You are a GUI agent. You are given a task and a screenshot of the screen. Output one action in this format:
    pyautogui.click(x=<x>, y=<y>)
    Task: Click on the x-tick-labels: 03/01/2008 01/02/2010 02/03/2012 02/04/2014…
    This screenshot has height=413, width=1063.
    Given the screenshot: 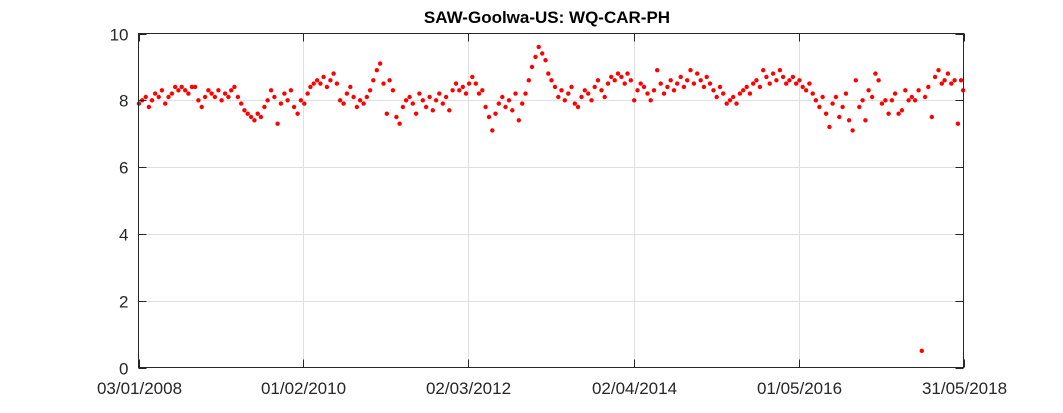 What is the action you would take?
    pyautogui.click(x=552, y=388)
    